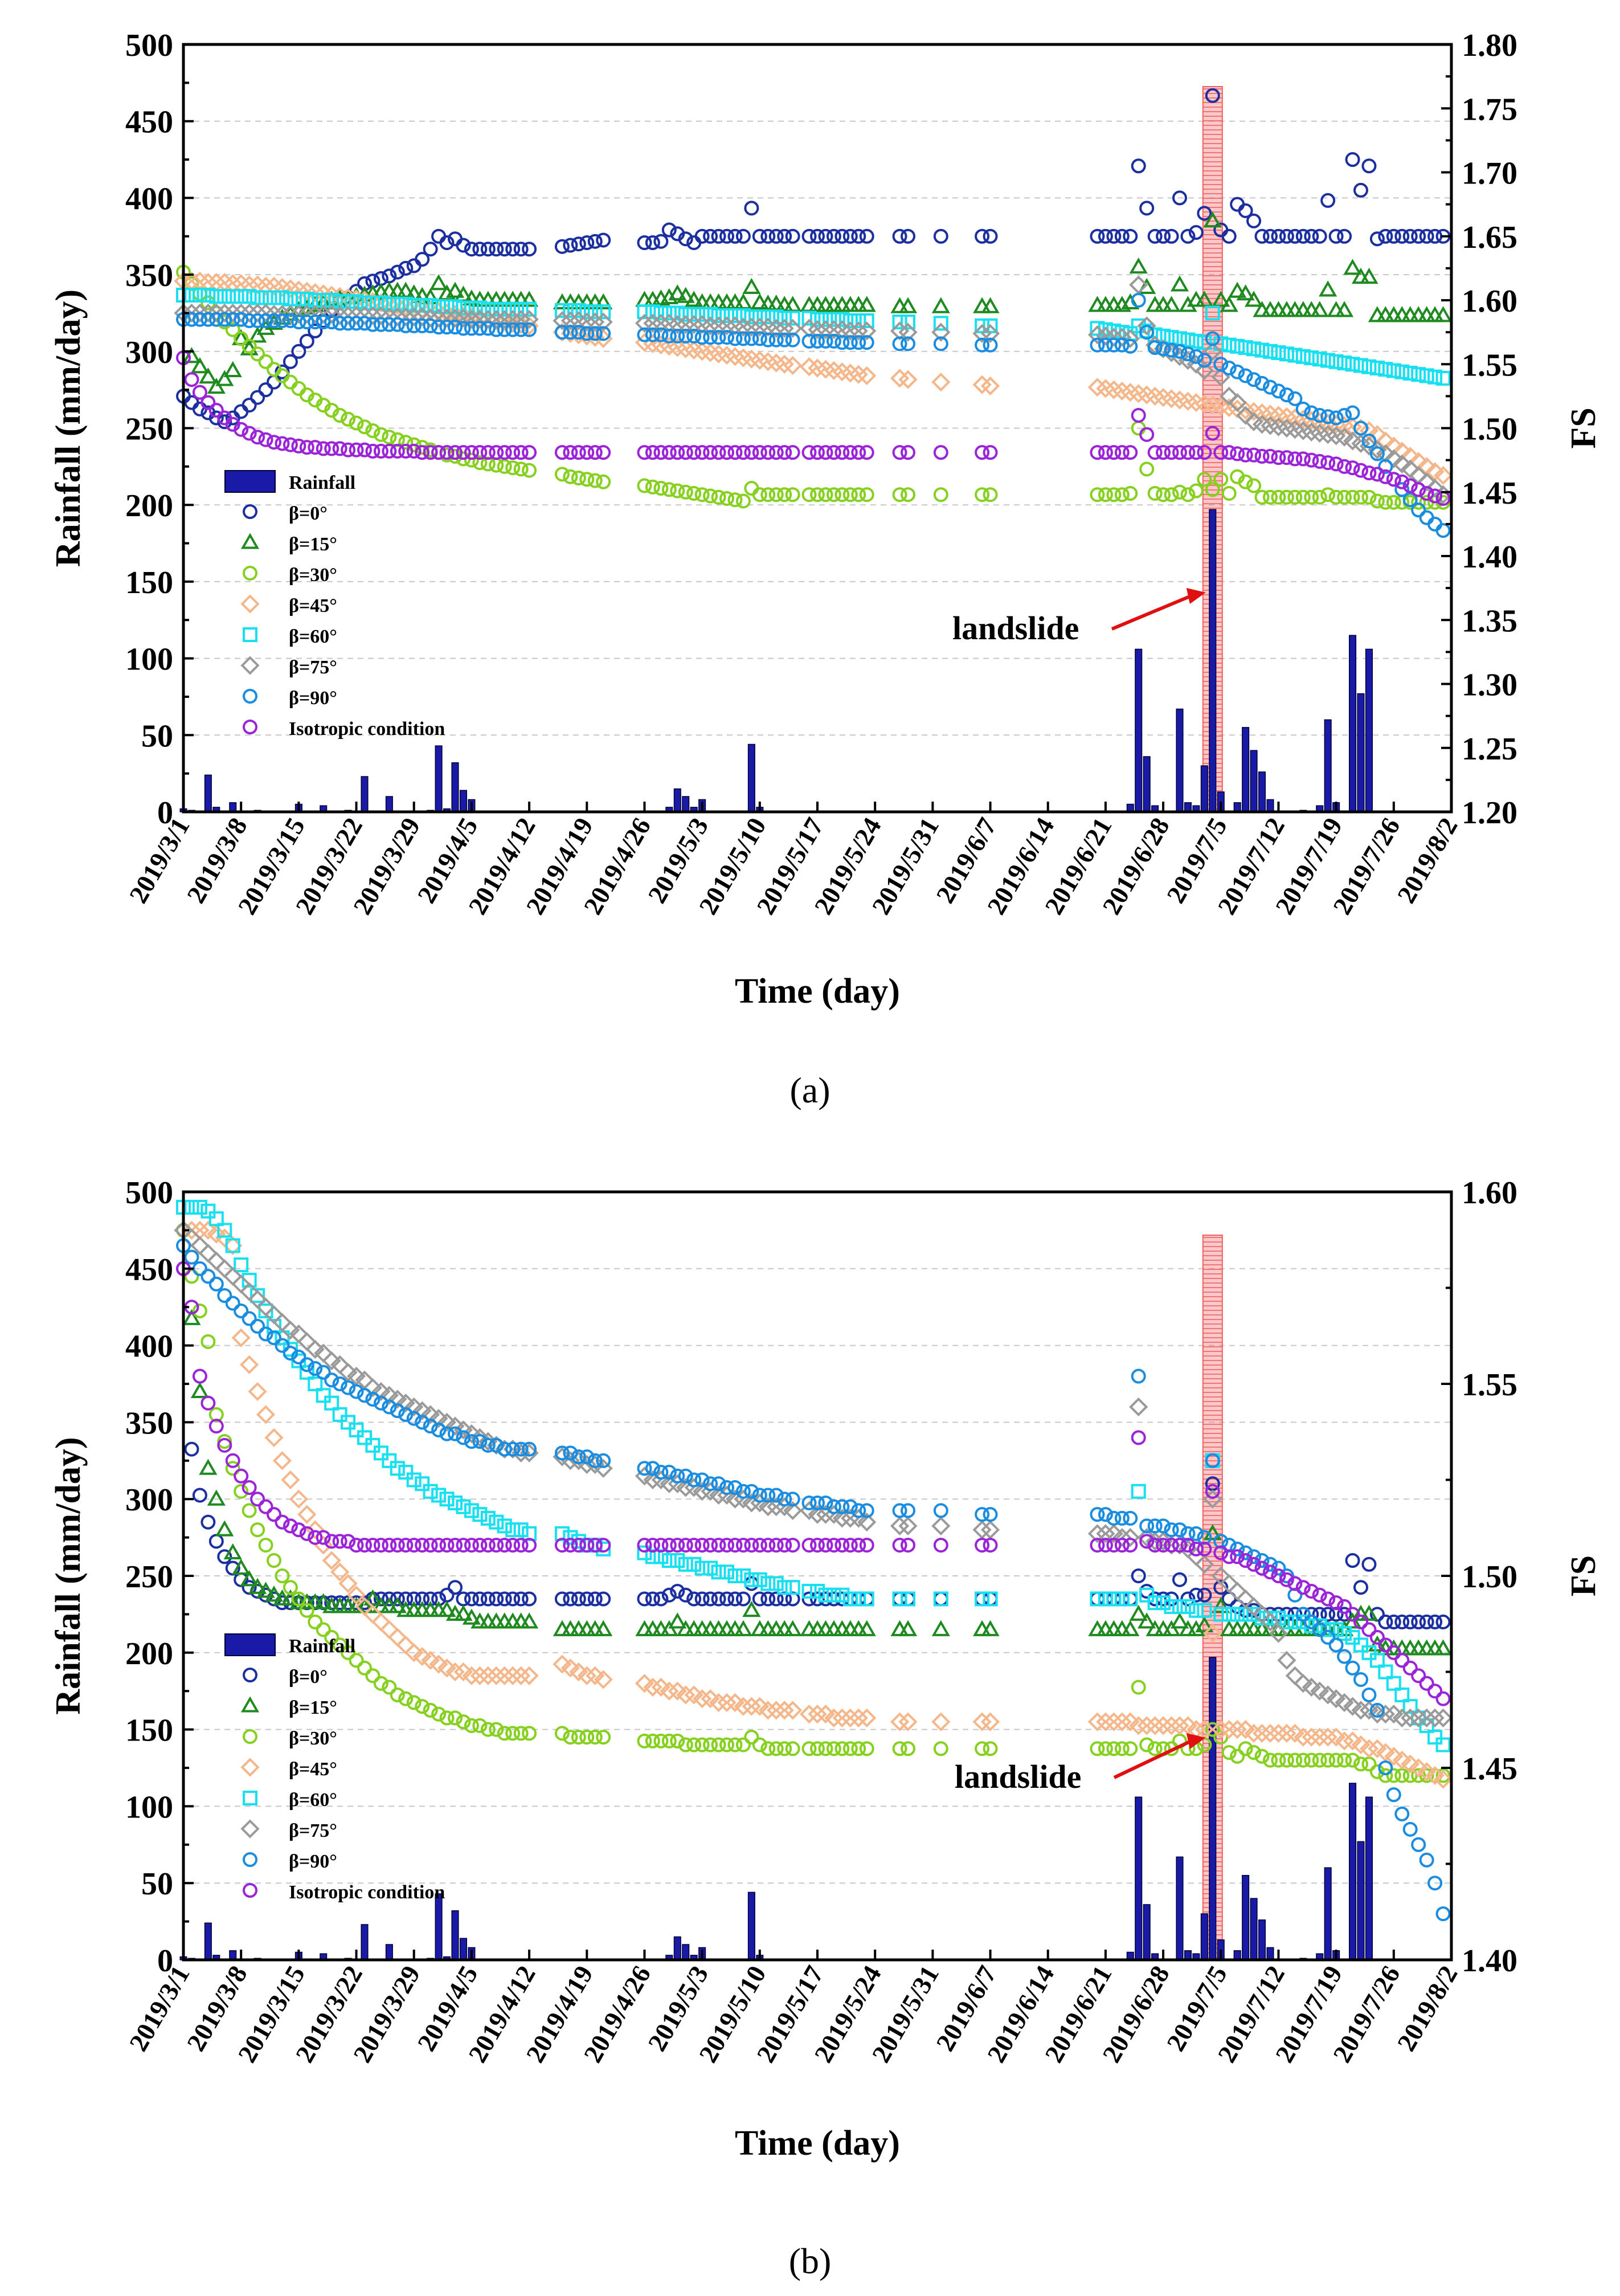 This screenshot has width=1620, height=2296. What do you see at coordinates (1490, 557) in the screenshot?
I see `panel-a-right-tick-label: 1.40` at bounding box center [1490, 557].